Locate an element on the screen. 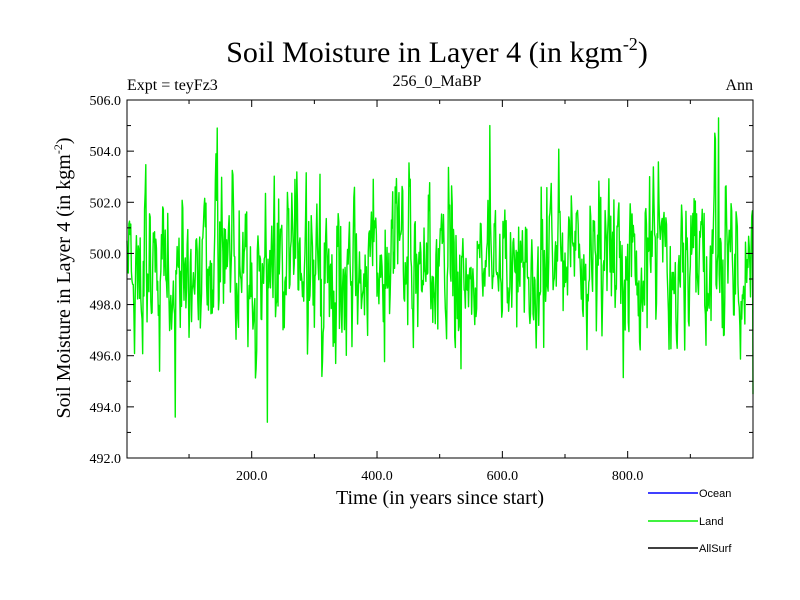 The width and height of the screenshot is (800, 600). y-tick-label: 492.0 is located at coordinates (106, 459).